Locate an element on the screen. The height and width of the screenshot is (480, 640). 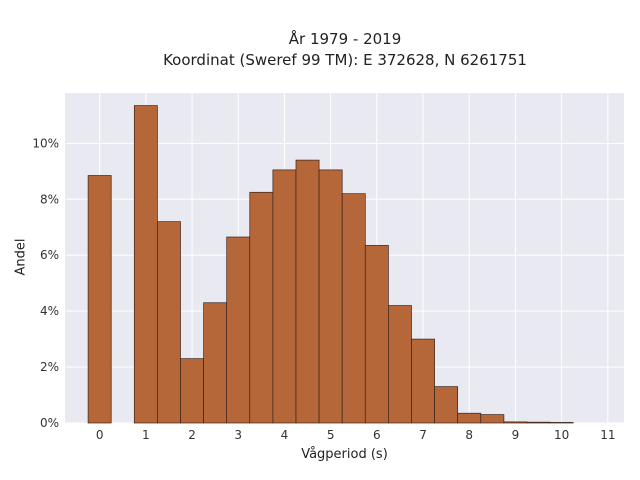
x-tick-label: 2 is located at coordinates (192, 435).